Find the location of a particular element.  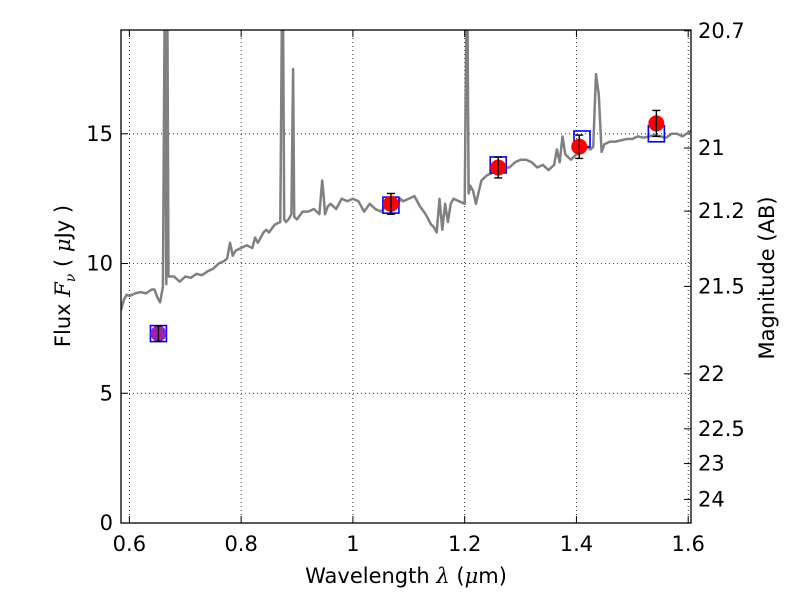

y2-tick-label: 21.2 is located at coordinates (721, 211).